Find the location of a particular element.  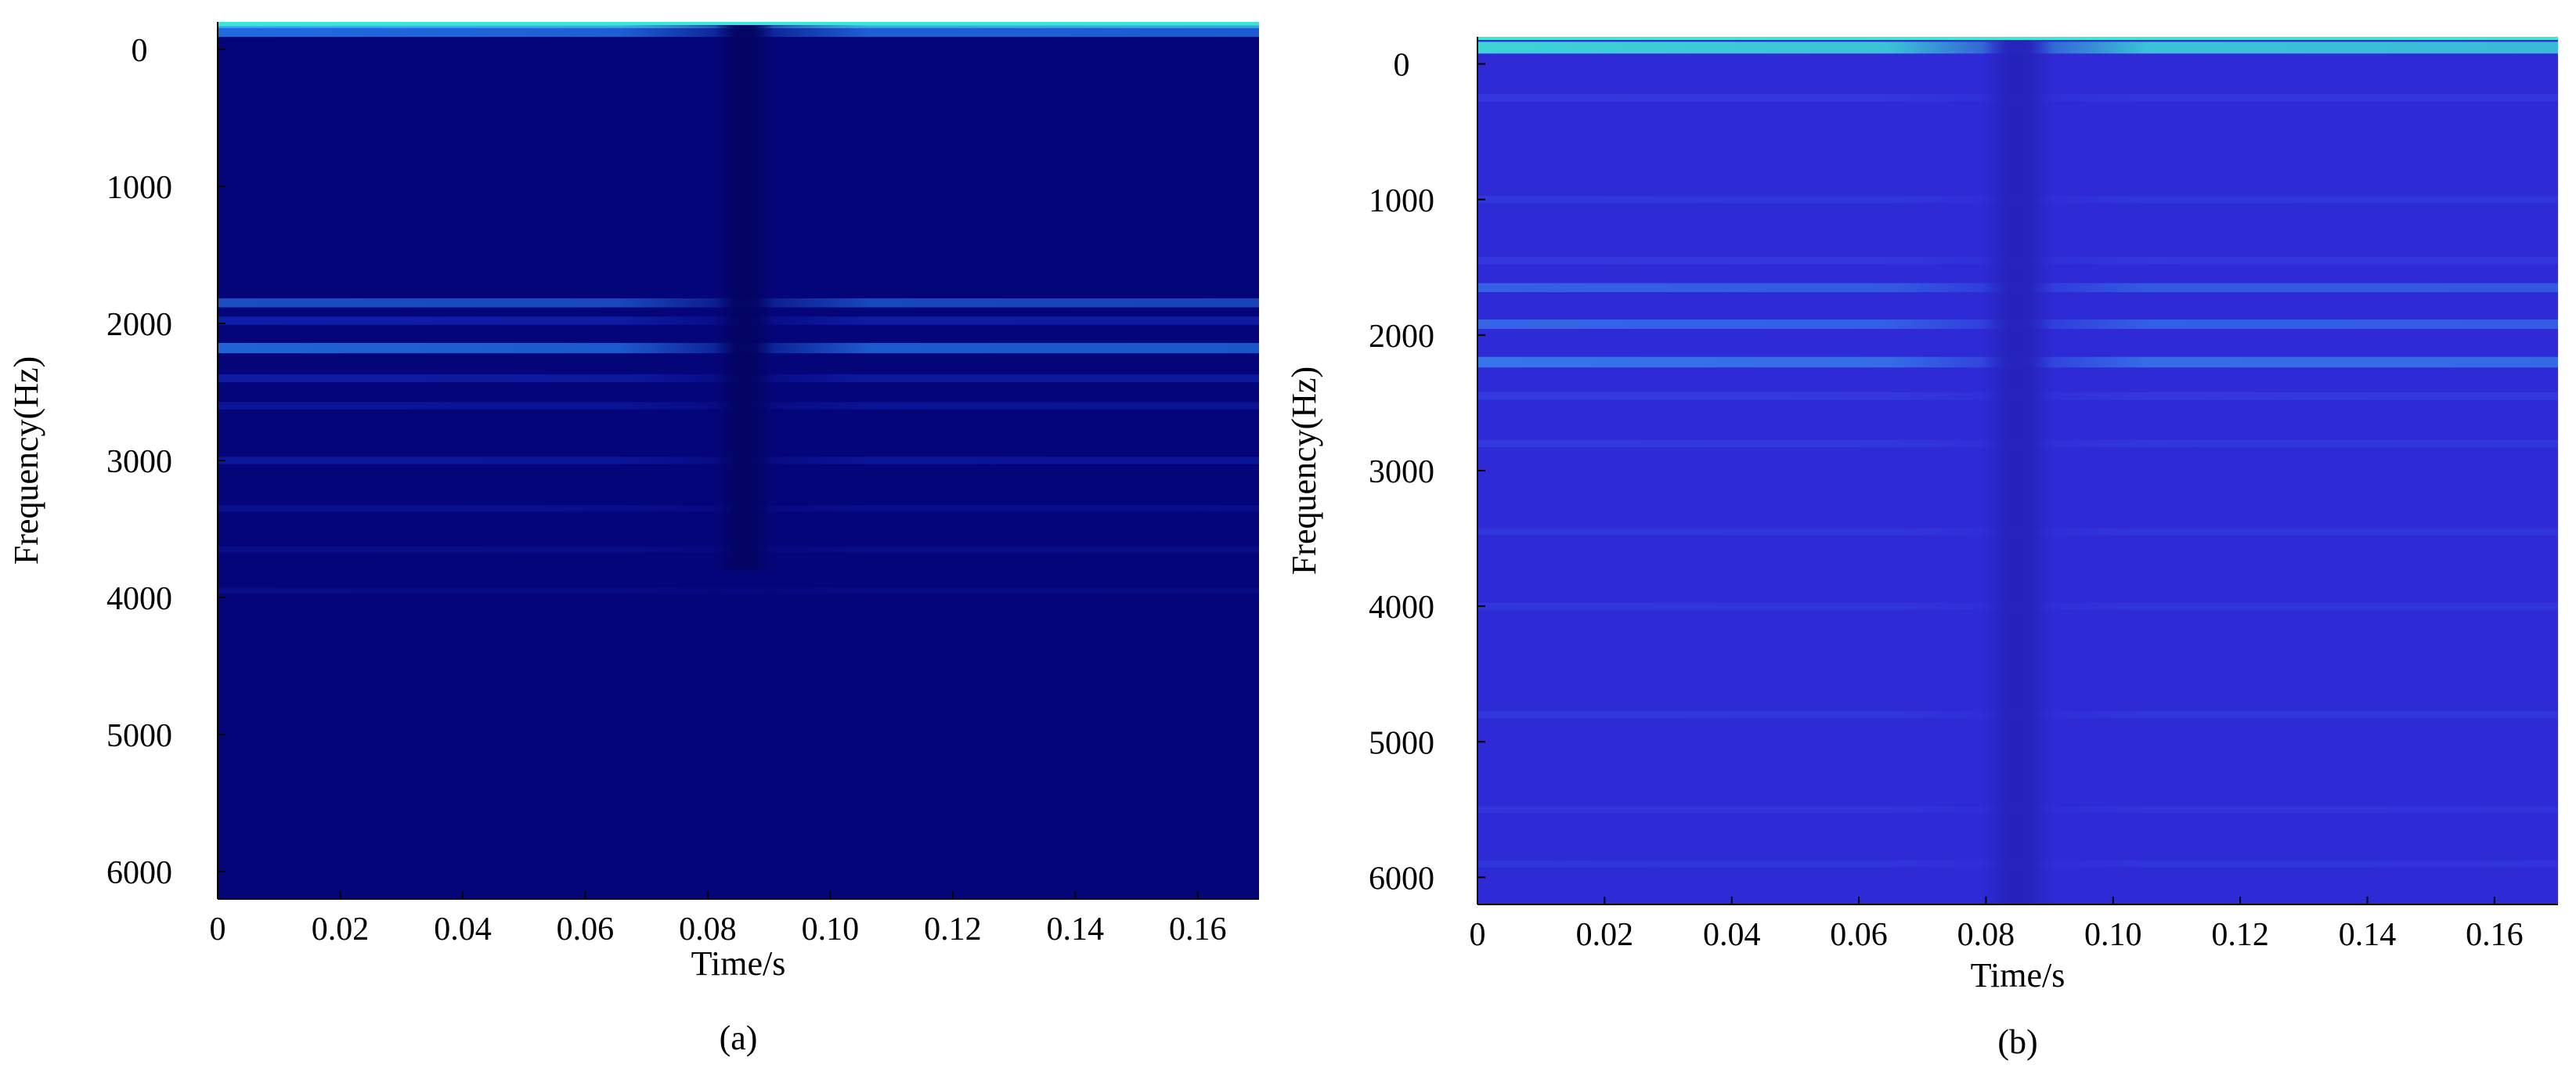

energy-band is located at coordinates (739, 590).